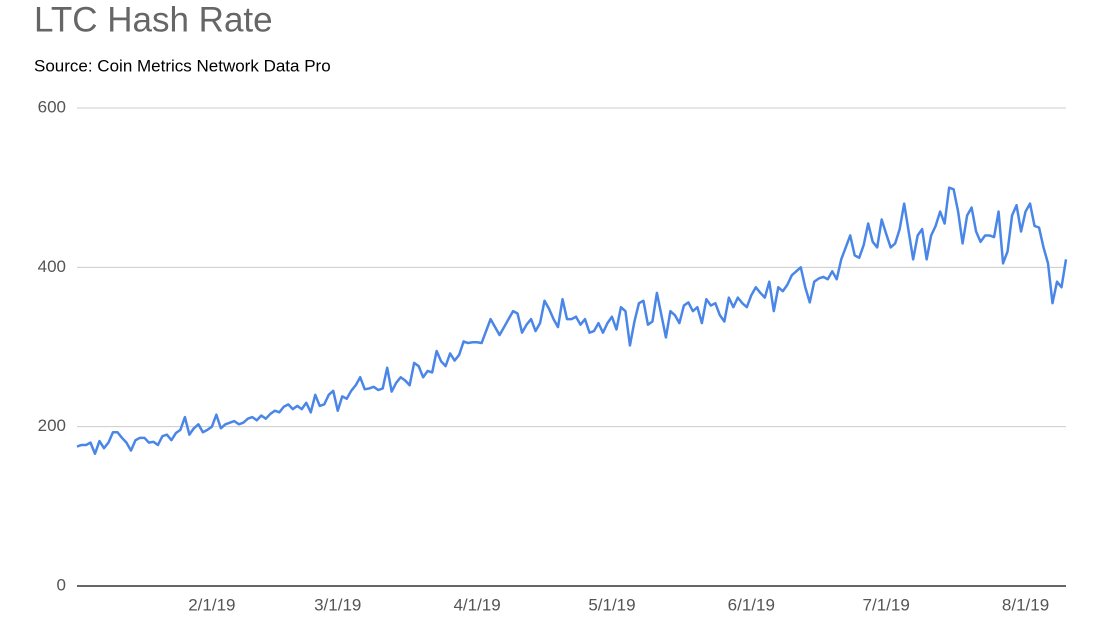 The image size is (1100, 625). What do you see at coordinates (211, 604) in the screenshot?
I see `x-tick-label: 2/1/19` at bounding box center [211, 604].